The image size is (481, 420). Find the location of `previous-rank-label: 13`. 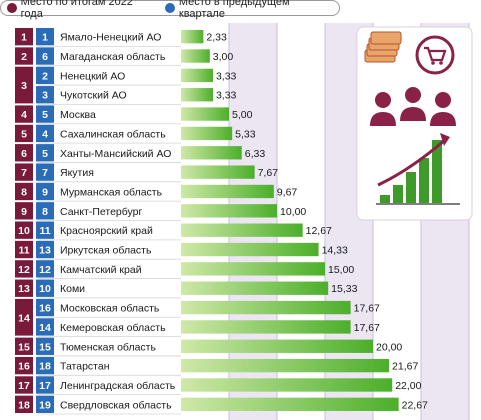

previous-rank-label: 13 is located at coordinates (45, 251).